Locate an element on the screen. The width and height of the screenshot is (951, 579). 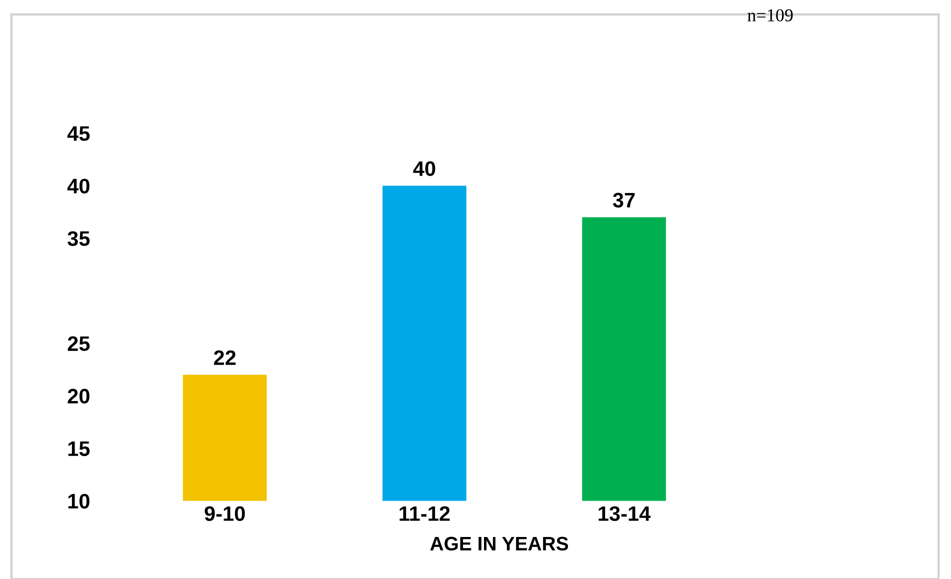
y-tick-label: 20 is located at coordinates (79, 396).